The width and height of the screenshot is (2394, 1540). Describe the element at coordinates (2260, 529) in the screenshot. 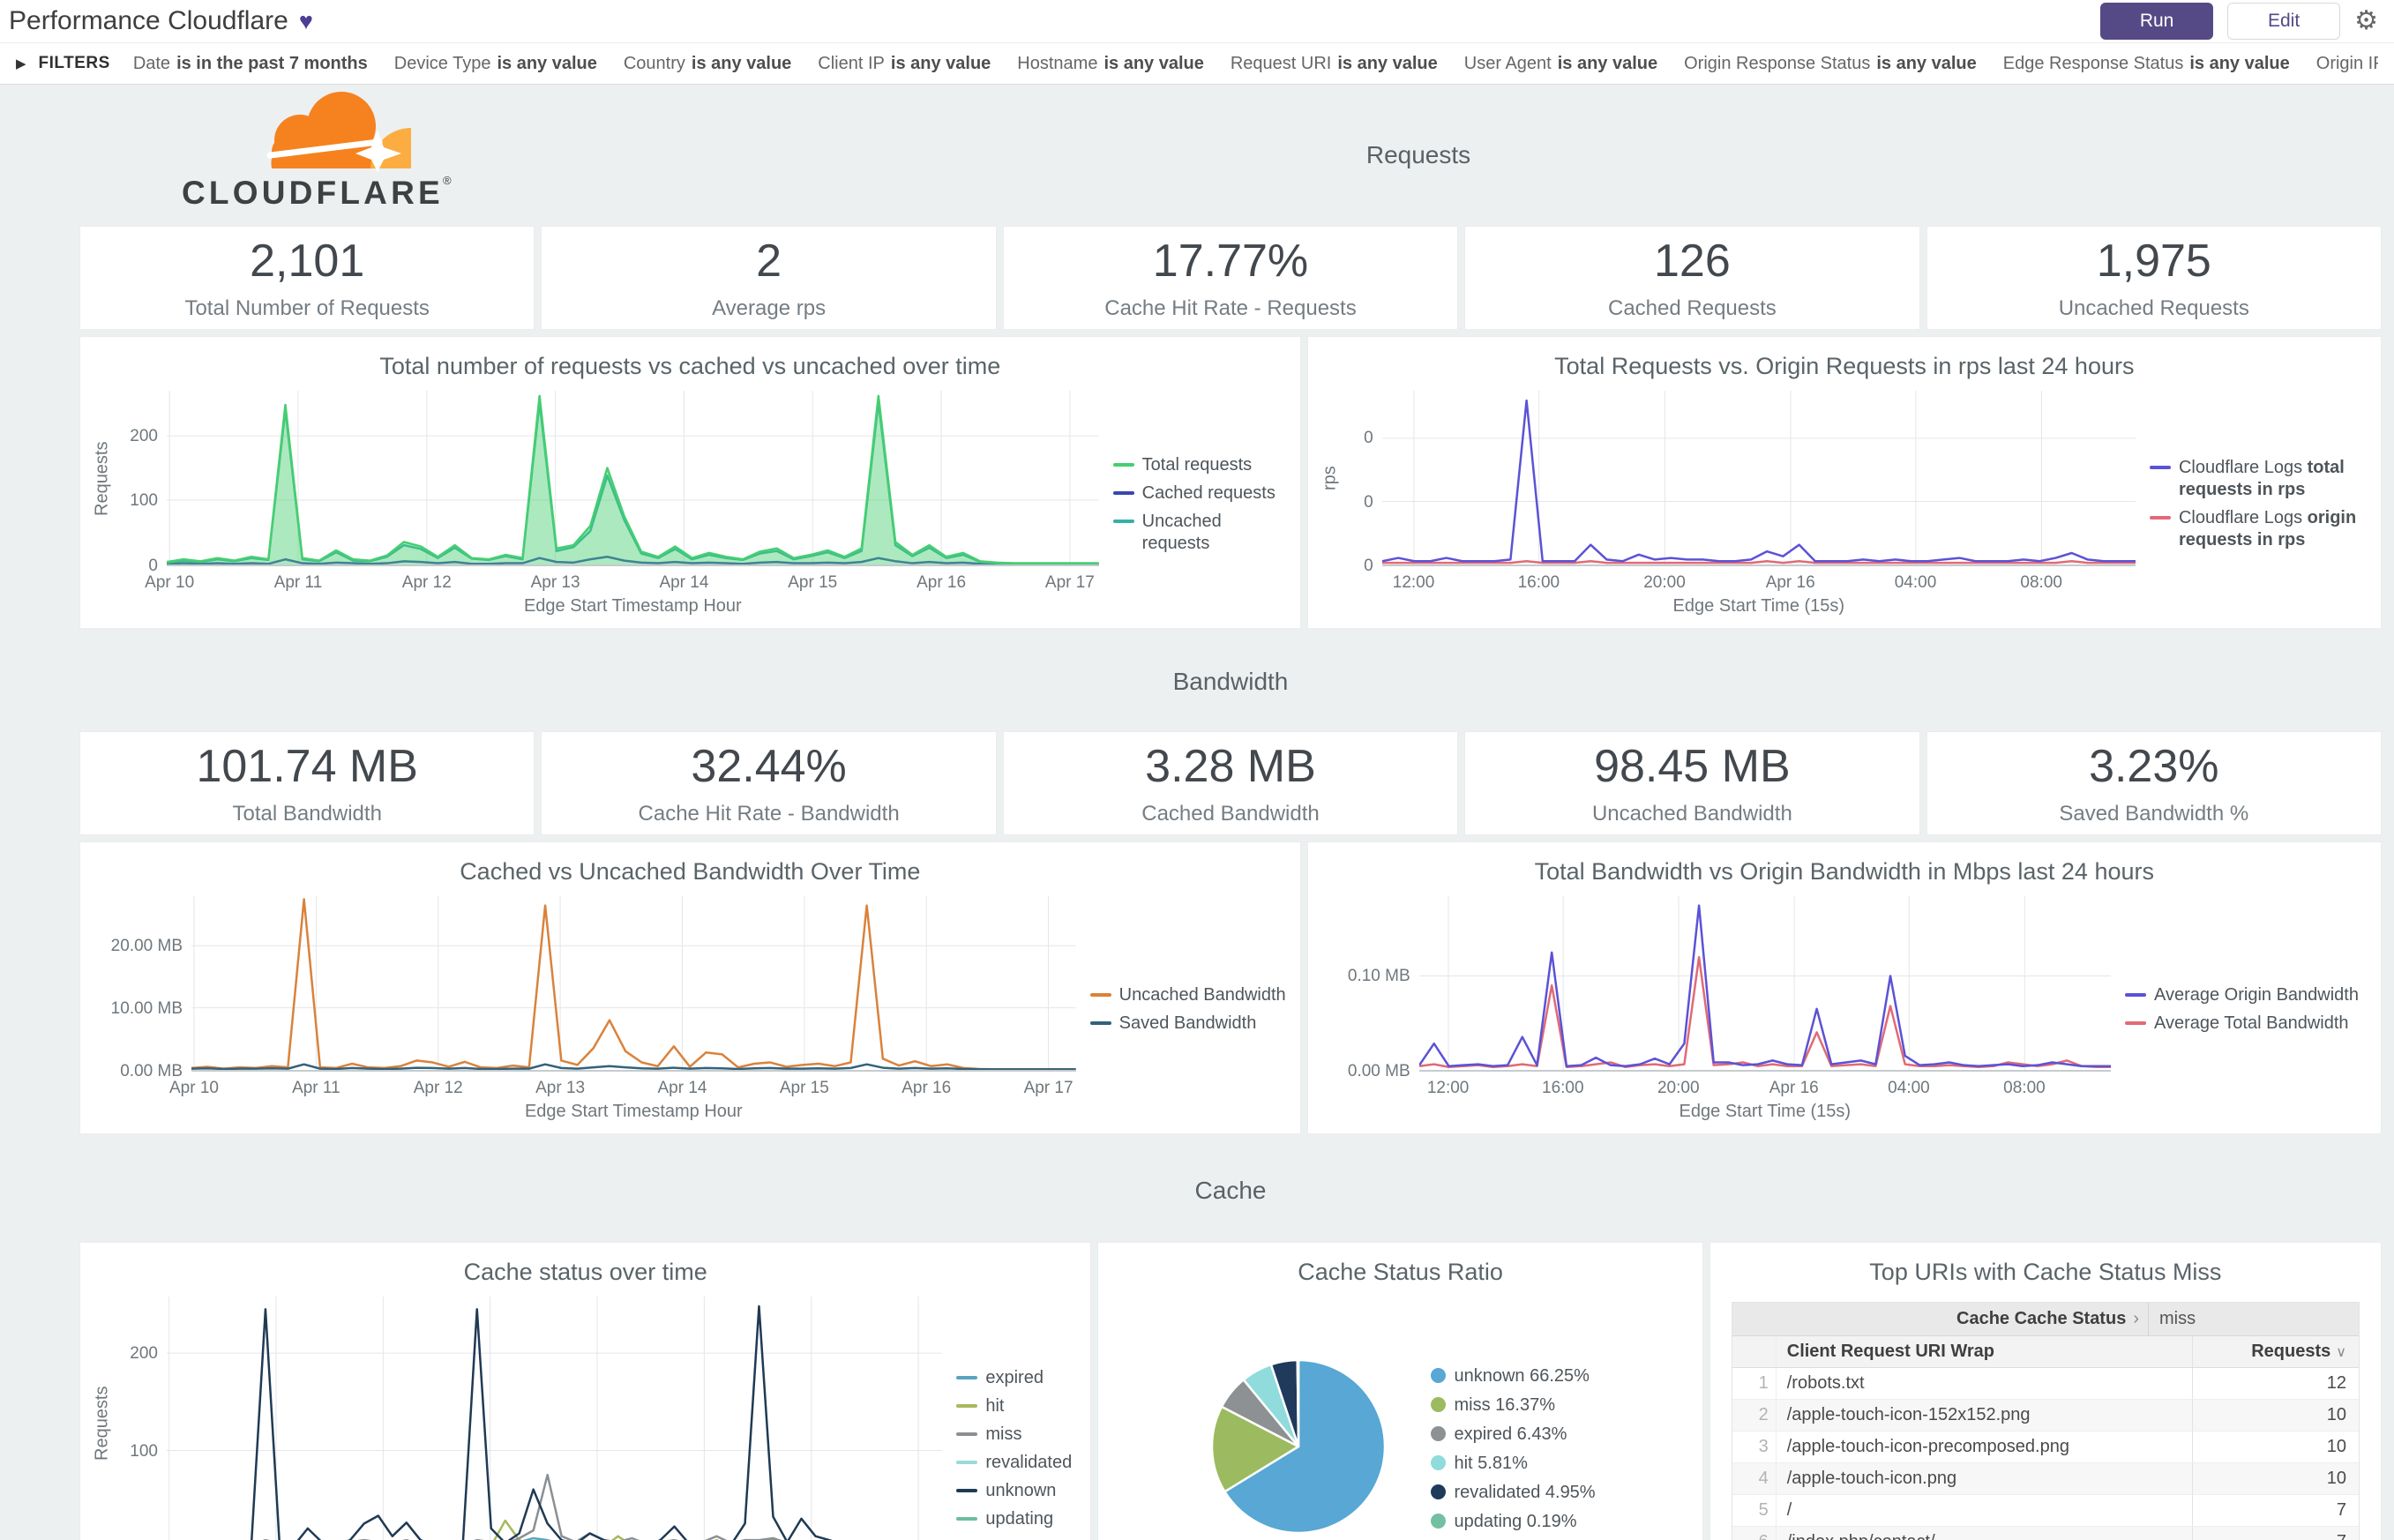

I see `legend-item: Cloudflare Logs origin requests in rps` at that location.